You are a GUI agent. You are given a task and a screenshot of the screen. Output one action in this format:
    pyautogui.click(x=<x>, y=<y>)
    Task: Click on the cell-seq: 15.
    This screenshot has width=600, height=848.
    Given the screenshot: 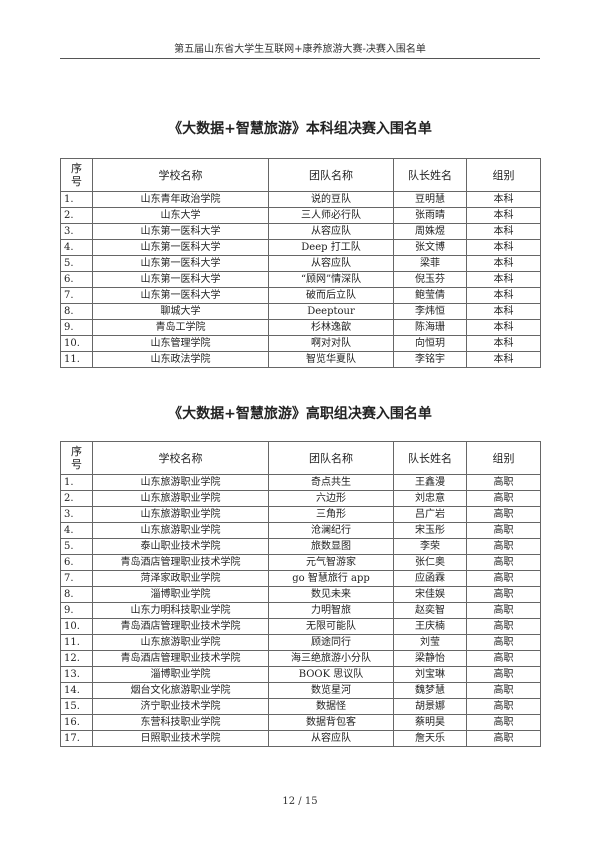 What is the action you would take?
    pyautogui.click(x=76, y=706)
    